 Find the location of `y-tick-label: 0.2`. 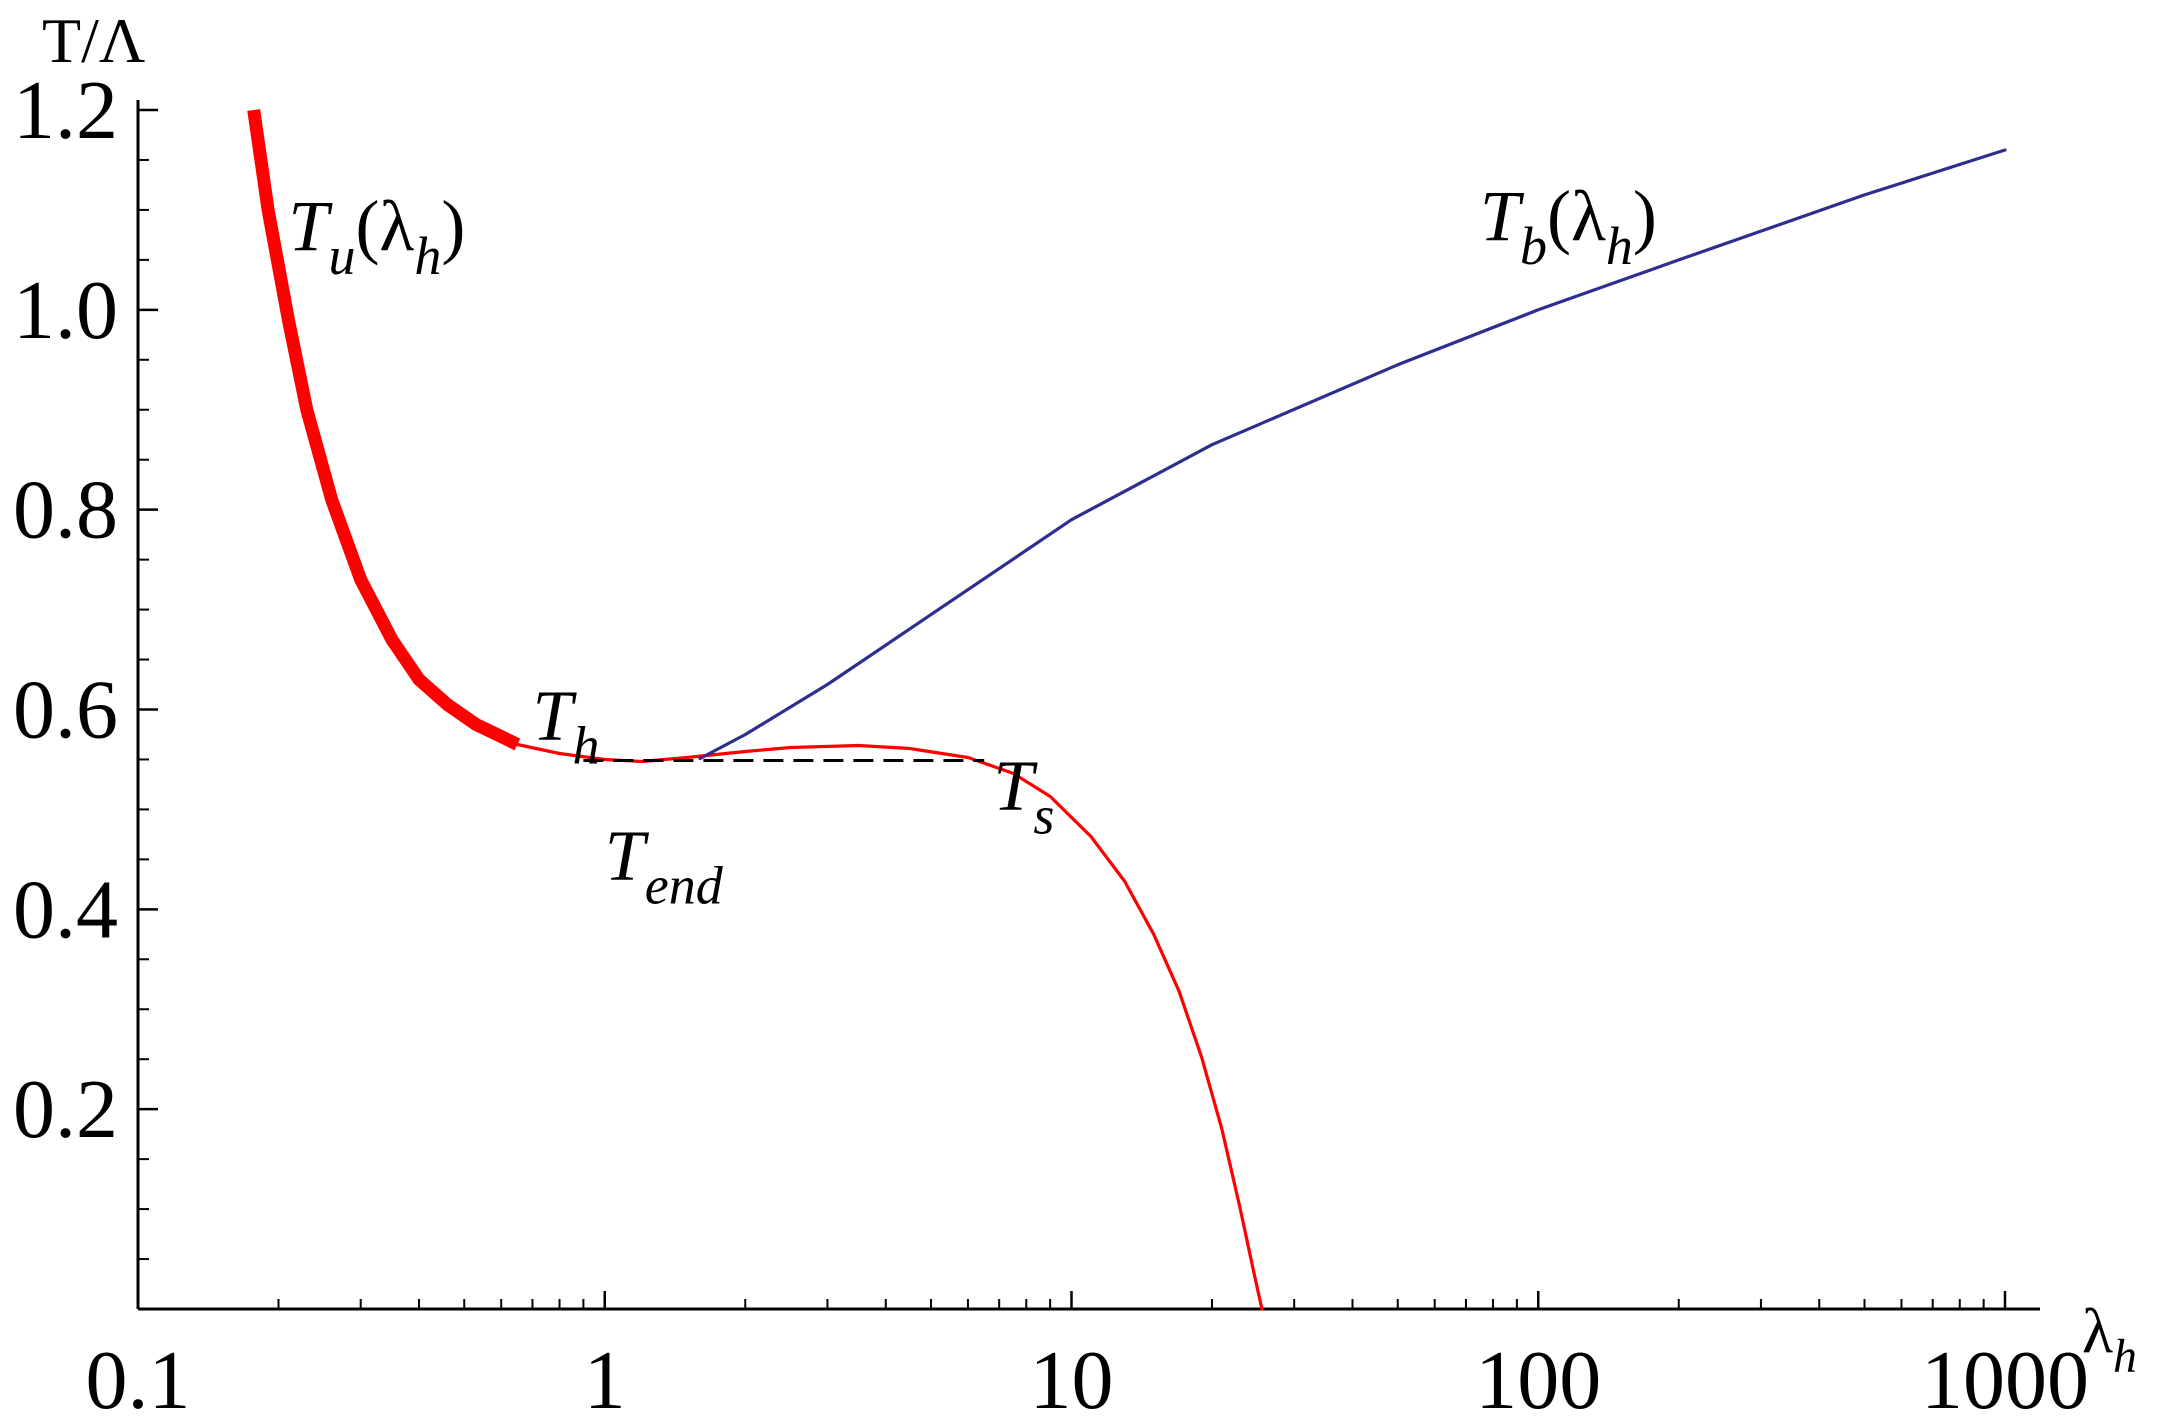

y-tick-label: 0.2 is located at coordinates (65, 1109).